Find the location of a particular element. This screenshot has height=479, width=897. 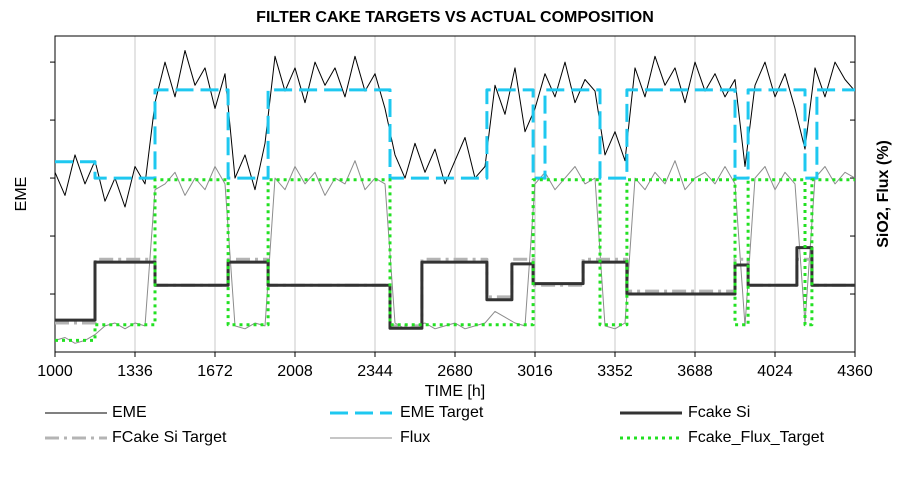

legend-label: Fcake Si is located at coordinates (719, 412).